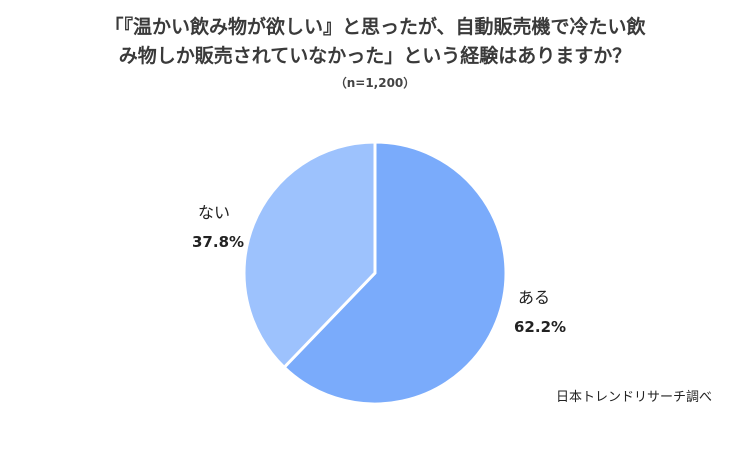 This screenshot has width=750, height=450. What do you see at coordinates (214, 212) in the screenshot?
I see `slice-label-nai: ない` at bounding box center [214, 212].